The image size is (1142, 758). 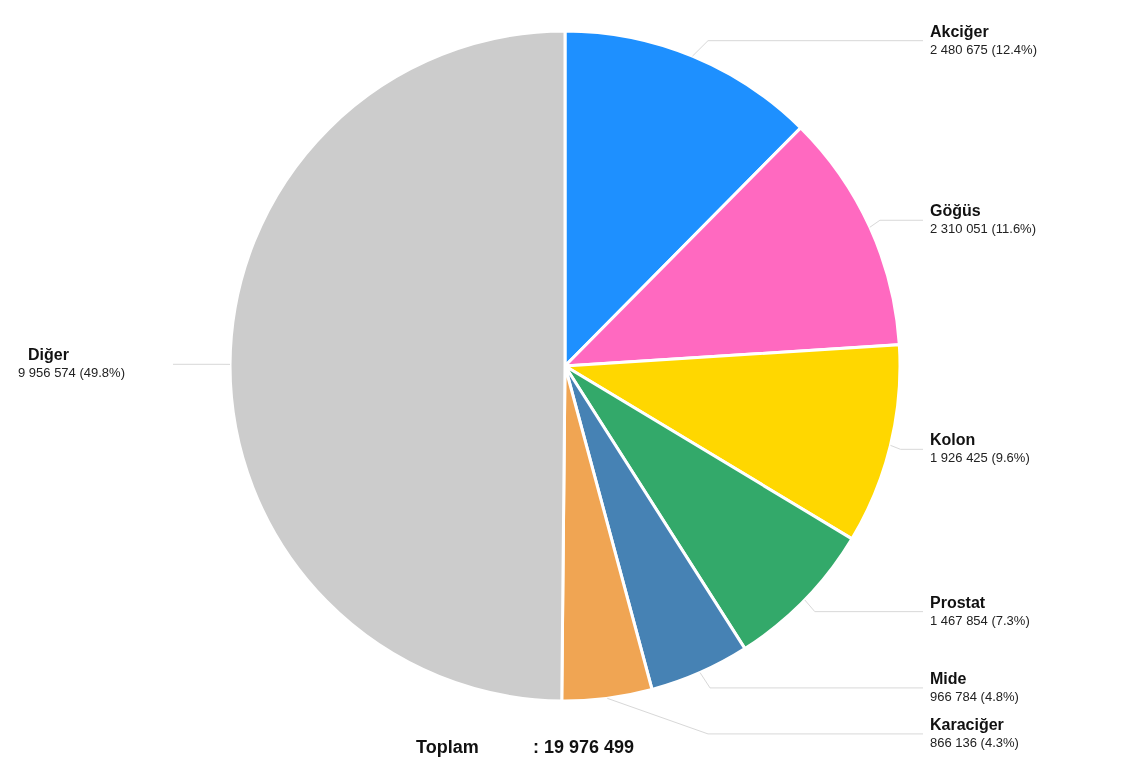 I want to click on slice-label: Göğüs, so click(x=955, y=211).